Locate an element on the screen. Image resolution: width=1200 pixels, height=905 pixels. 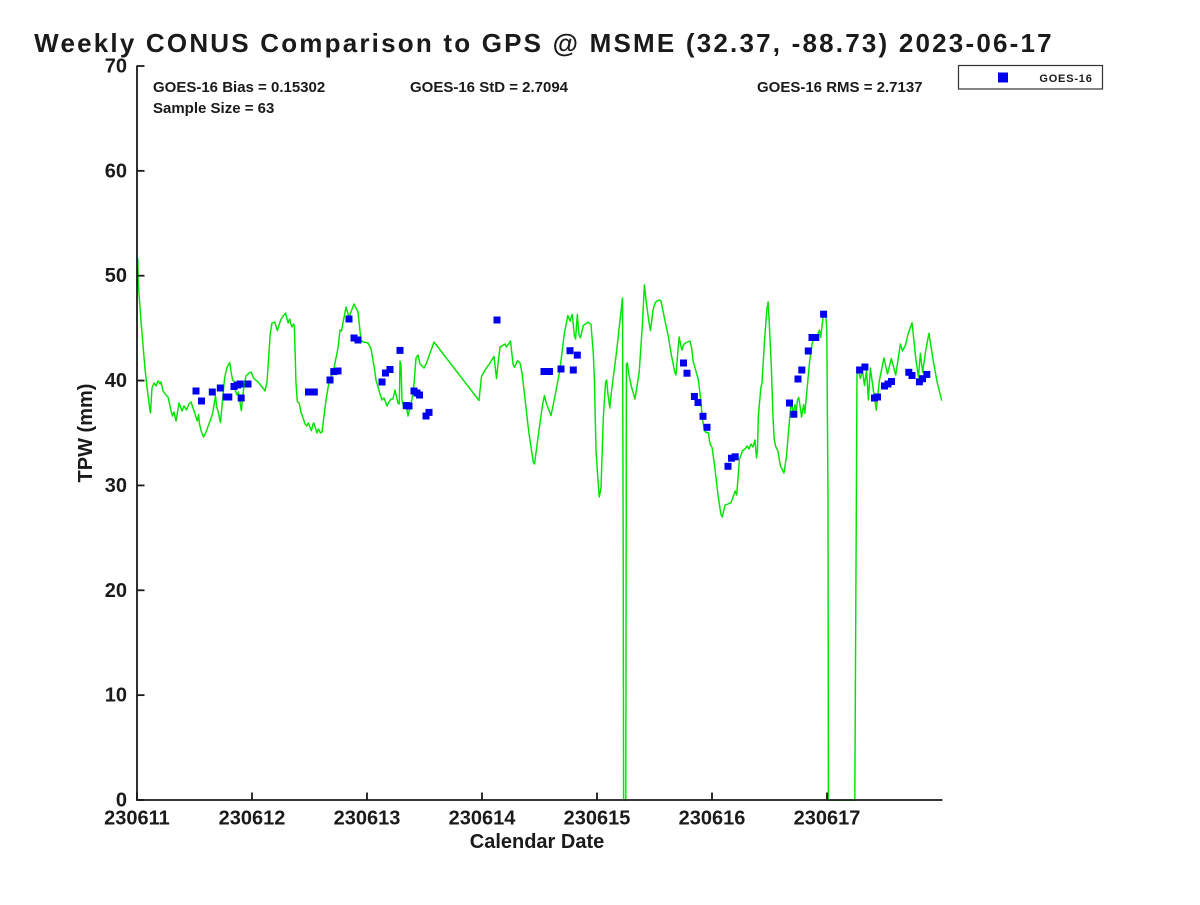
svg-text: 230617 is located at coordinates (827, 819).